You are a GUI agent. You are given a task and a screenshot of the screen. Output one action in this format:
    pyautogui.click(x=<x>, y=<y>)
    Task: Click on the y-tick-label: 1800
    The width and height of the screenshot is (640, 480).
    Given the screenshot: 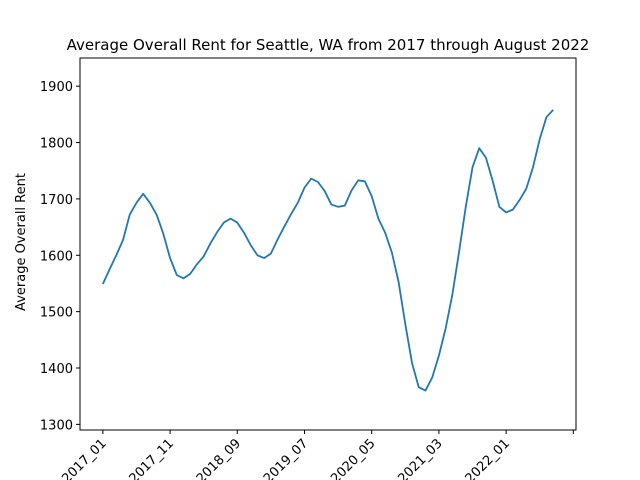 What is the action you would take?
    pyautogui.click(x=56, y=144)
    